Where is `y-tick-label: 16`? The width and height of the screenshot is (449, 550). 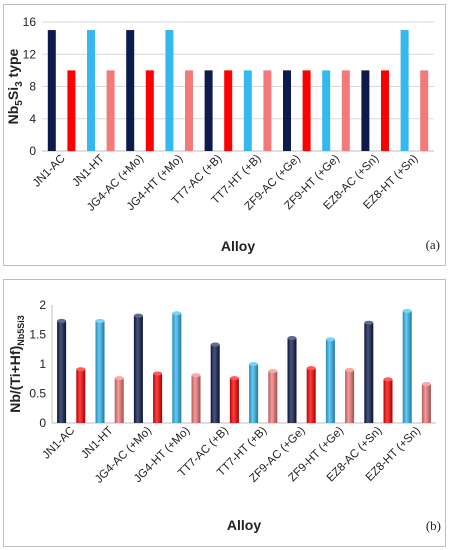 y-tick-label: 16 is located at coordinates (30, 22).